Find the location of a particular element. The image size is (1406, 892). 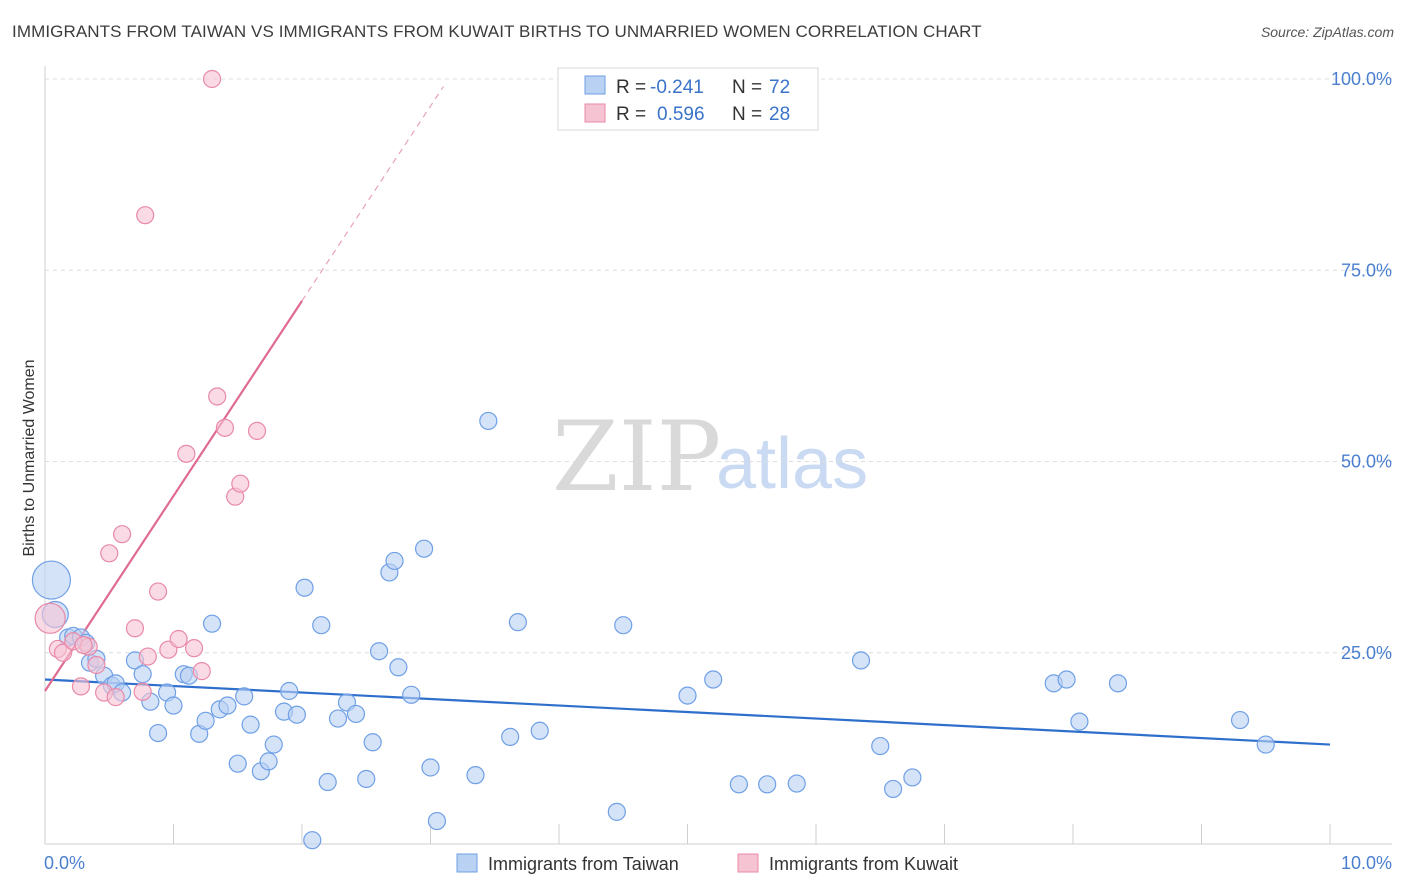

y-tick-label-1: 50.0% is located at coordinates (1366, 462).